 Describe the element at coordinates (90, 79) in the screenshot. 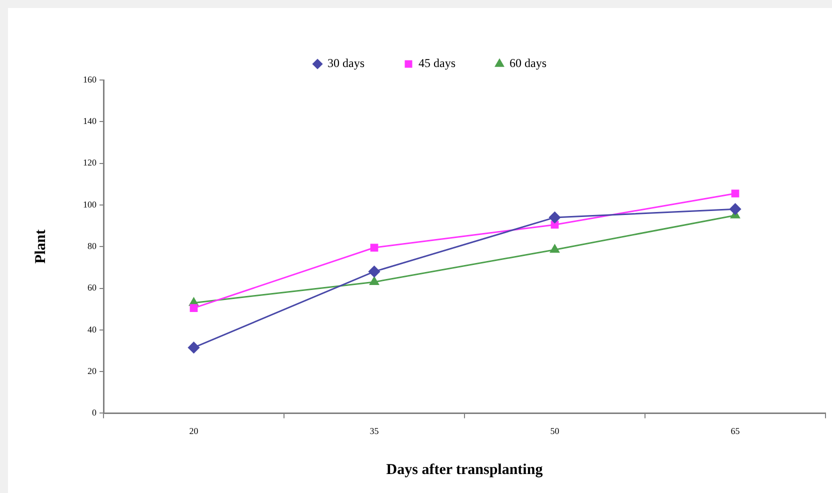

I see `y-tick-label: 160` at that location.